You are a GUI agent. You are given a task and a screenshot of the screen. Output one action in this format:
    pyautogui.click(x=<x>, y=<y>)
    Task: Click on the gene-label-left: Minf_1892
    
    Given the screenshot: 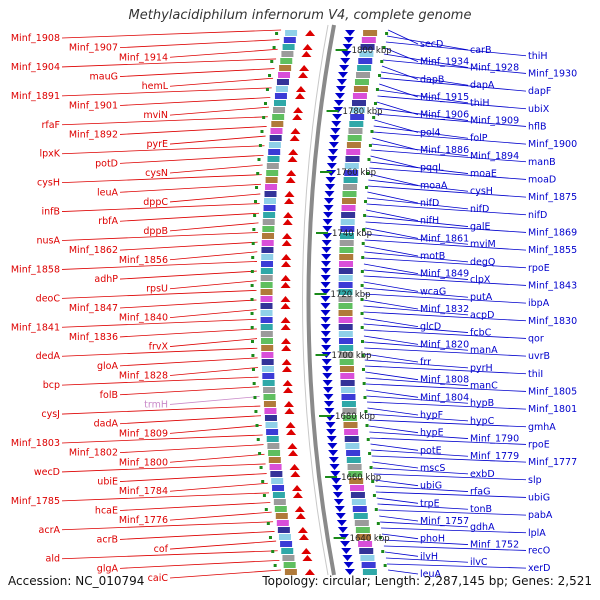 What is the action you would take?
    pyautogui.click(x=93, y=134)
    